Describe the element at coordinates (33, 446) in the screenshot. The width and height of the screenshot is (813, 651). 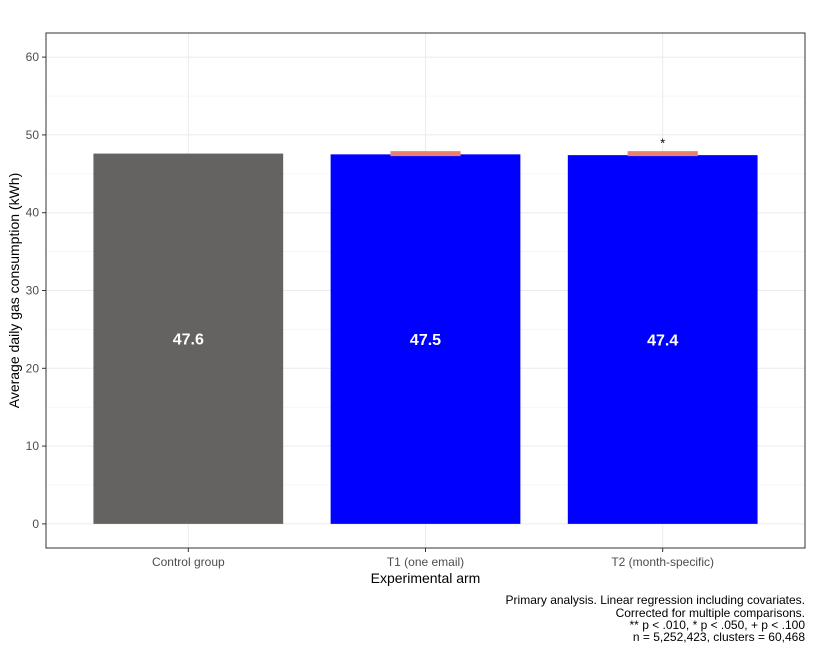
I see `y-tick-label: 10` at that location.